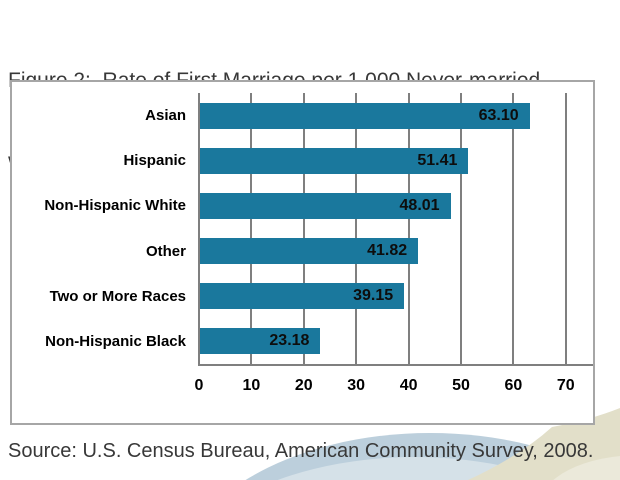 The height and width of the screenshot is (480, 620). Describe the element at coordinates (334, 160) in the screenshot. I see `bar: 51.41` at that location.